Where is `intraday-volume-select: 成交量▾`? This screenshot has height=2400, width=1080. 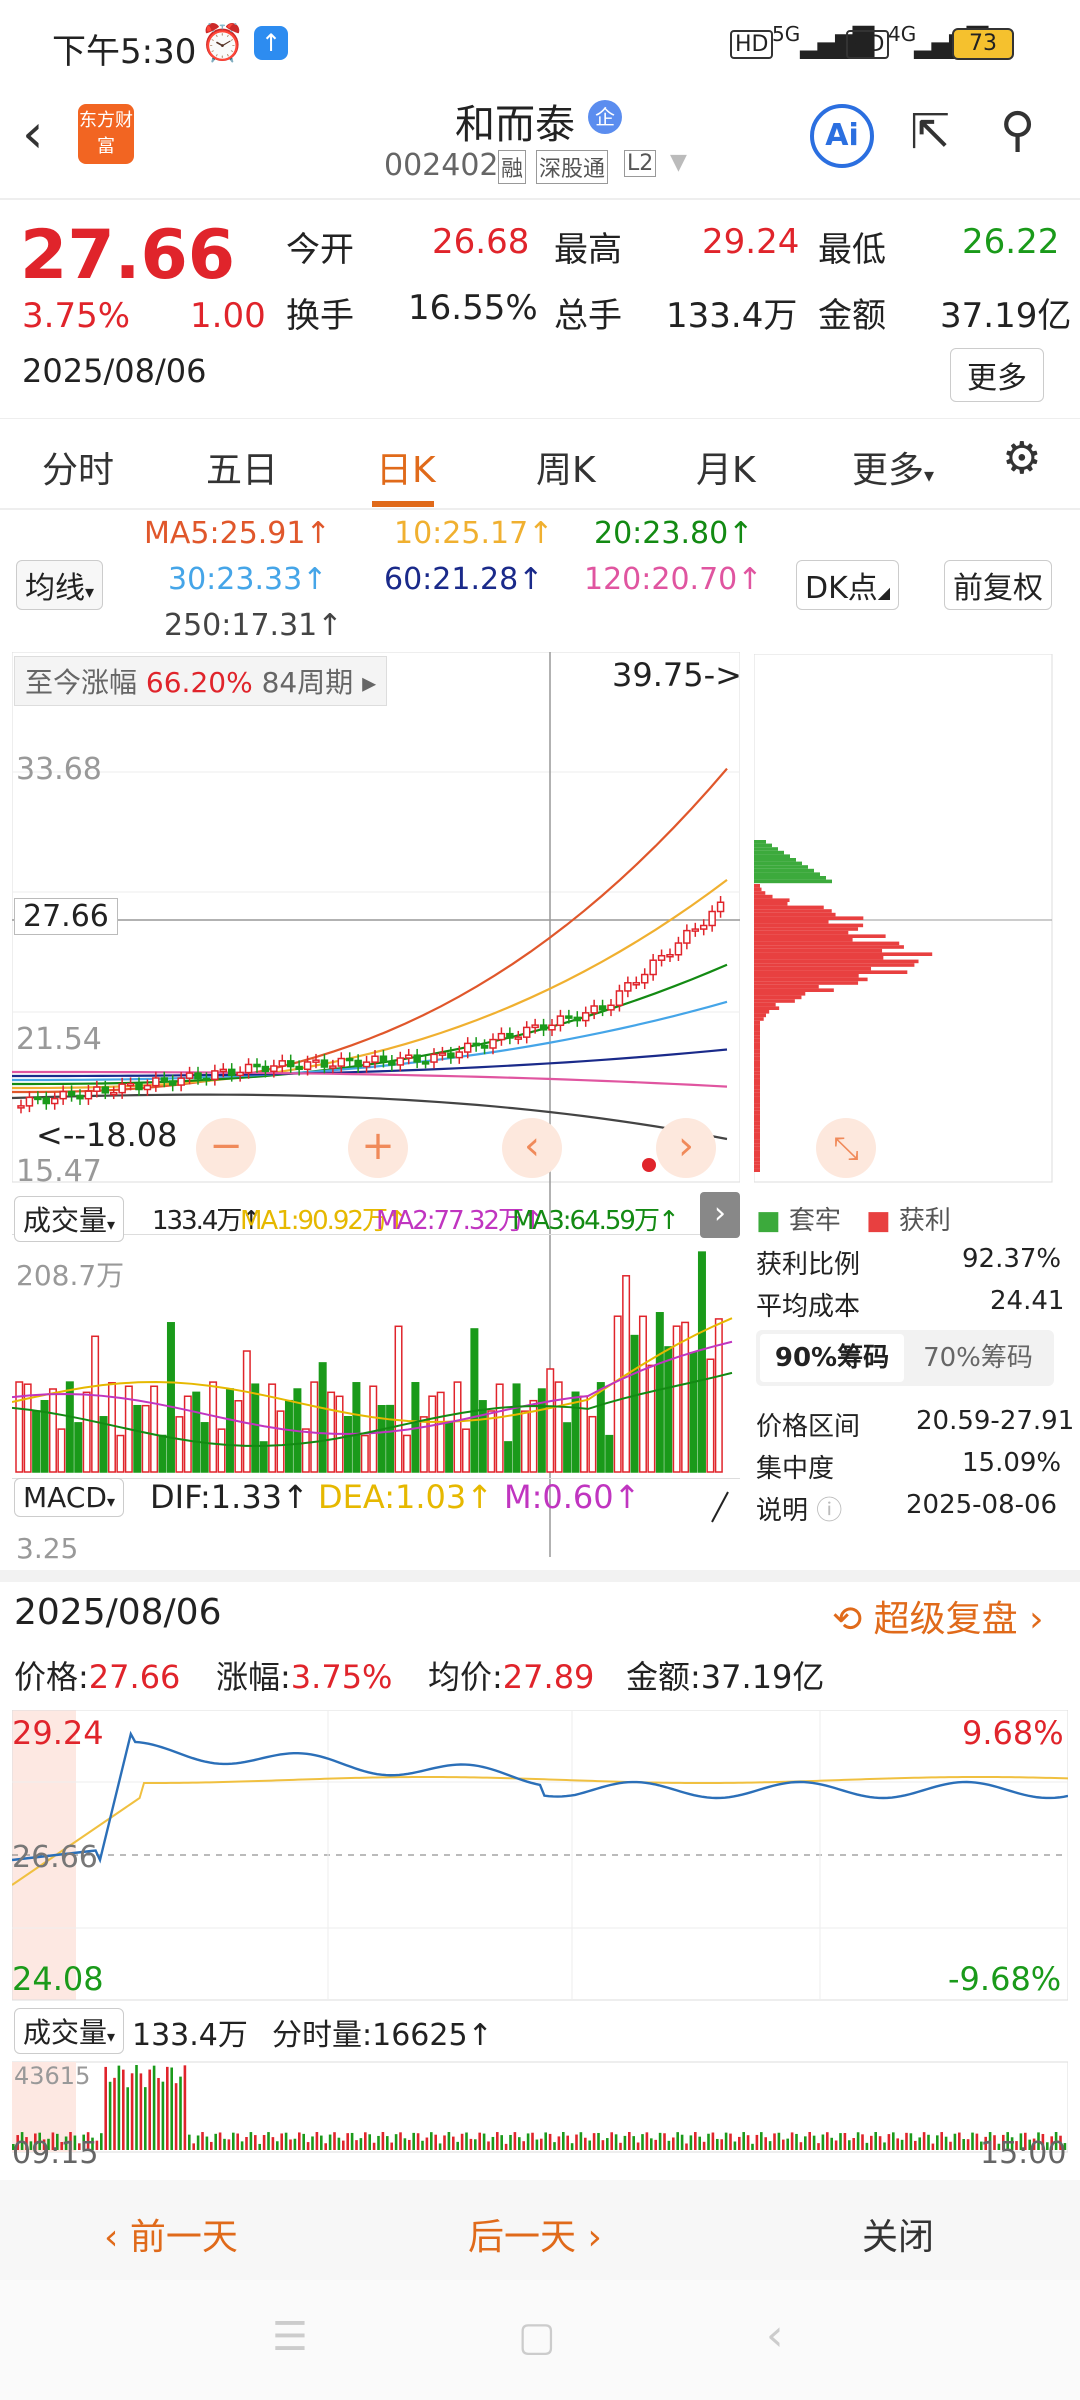
intraday-volume-select: 成交量▾ is located at coordinates (69, 2031).